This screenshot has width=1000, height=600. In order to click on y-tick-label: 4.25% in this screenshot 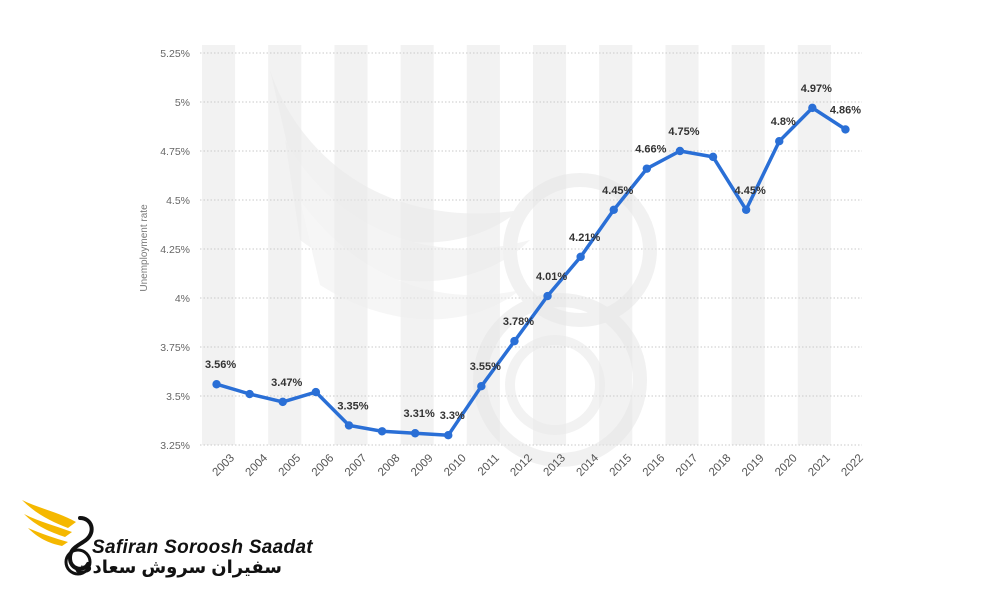, I will do `click(175, 250)`.